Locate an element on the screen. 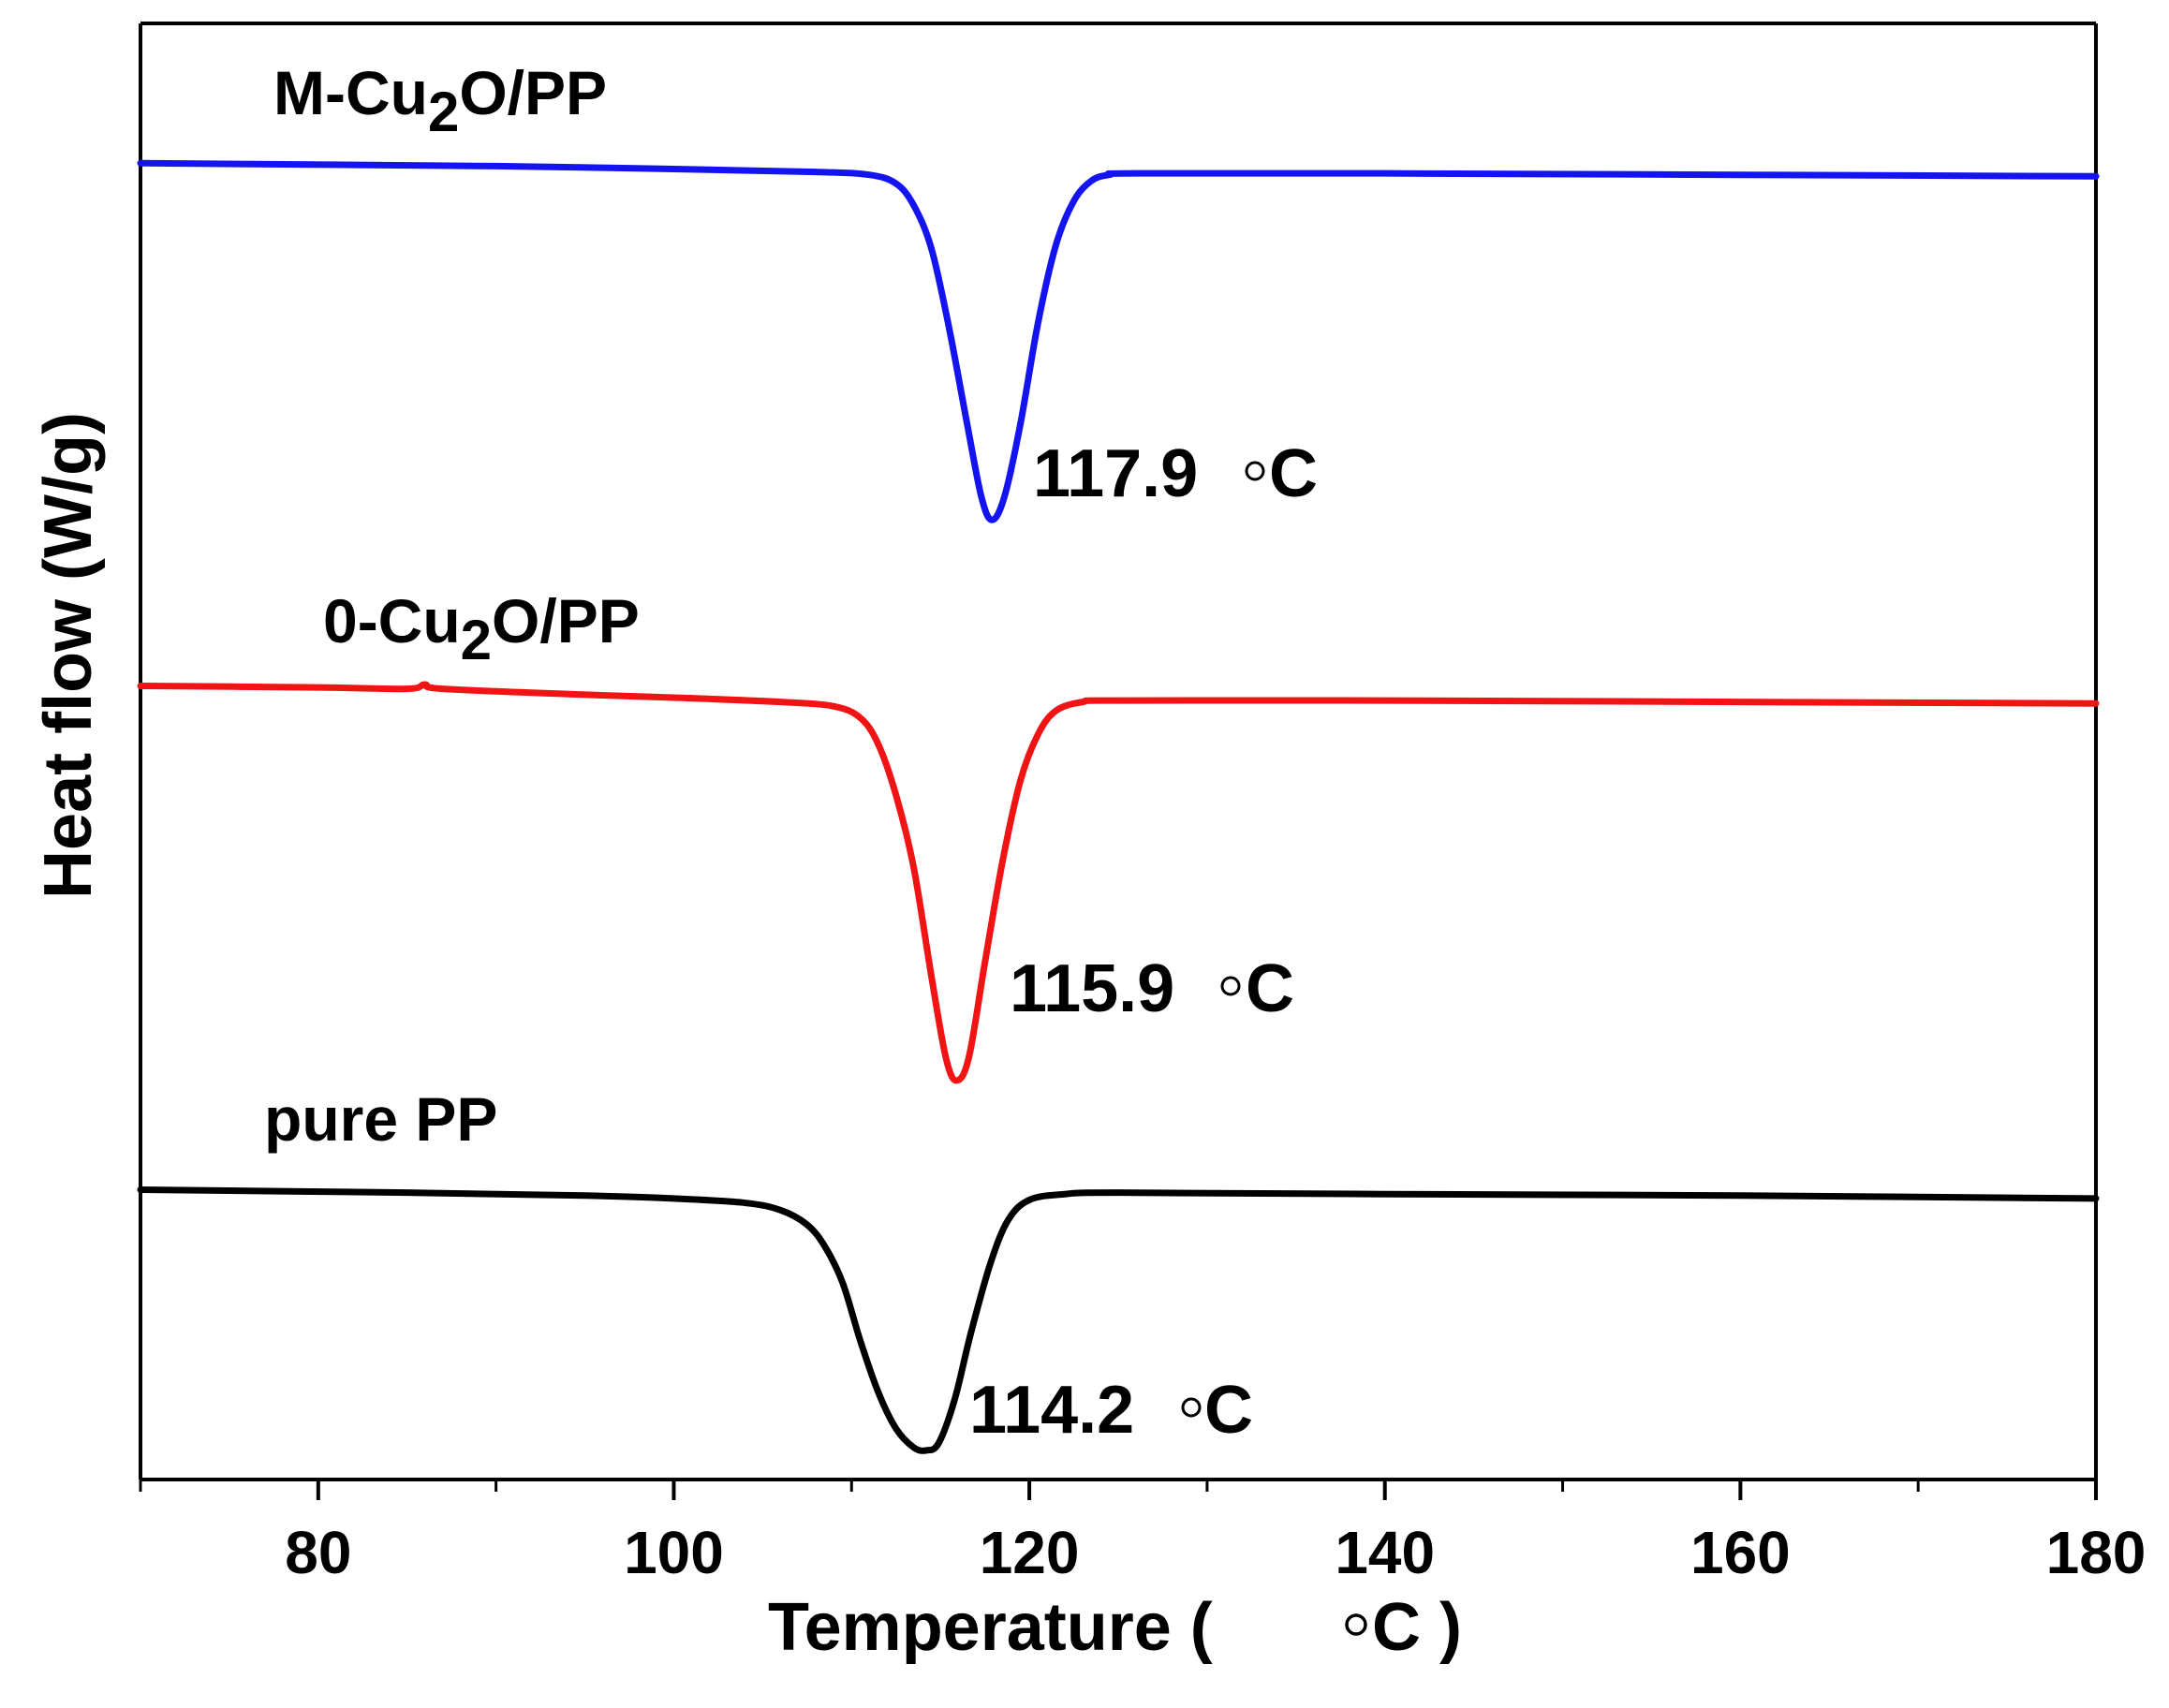 The image size is (2169, 1708). x-tick-label: 120 is located at coordinates (1030, 1553).